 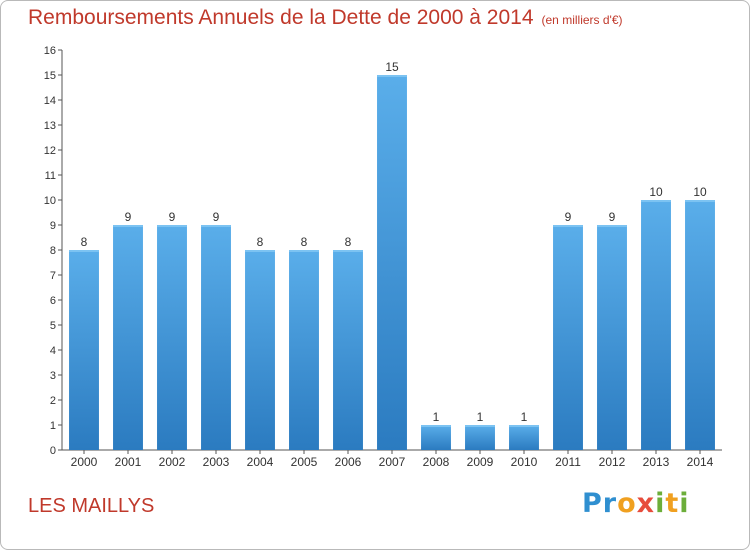 What do you see at coordinates (84, 462) in the screenshot?
I see `x-tick-label: 2000` at bounding box center [84, 462].